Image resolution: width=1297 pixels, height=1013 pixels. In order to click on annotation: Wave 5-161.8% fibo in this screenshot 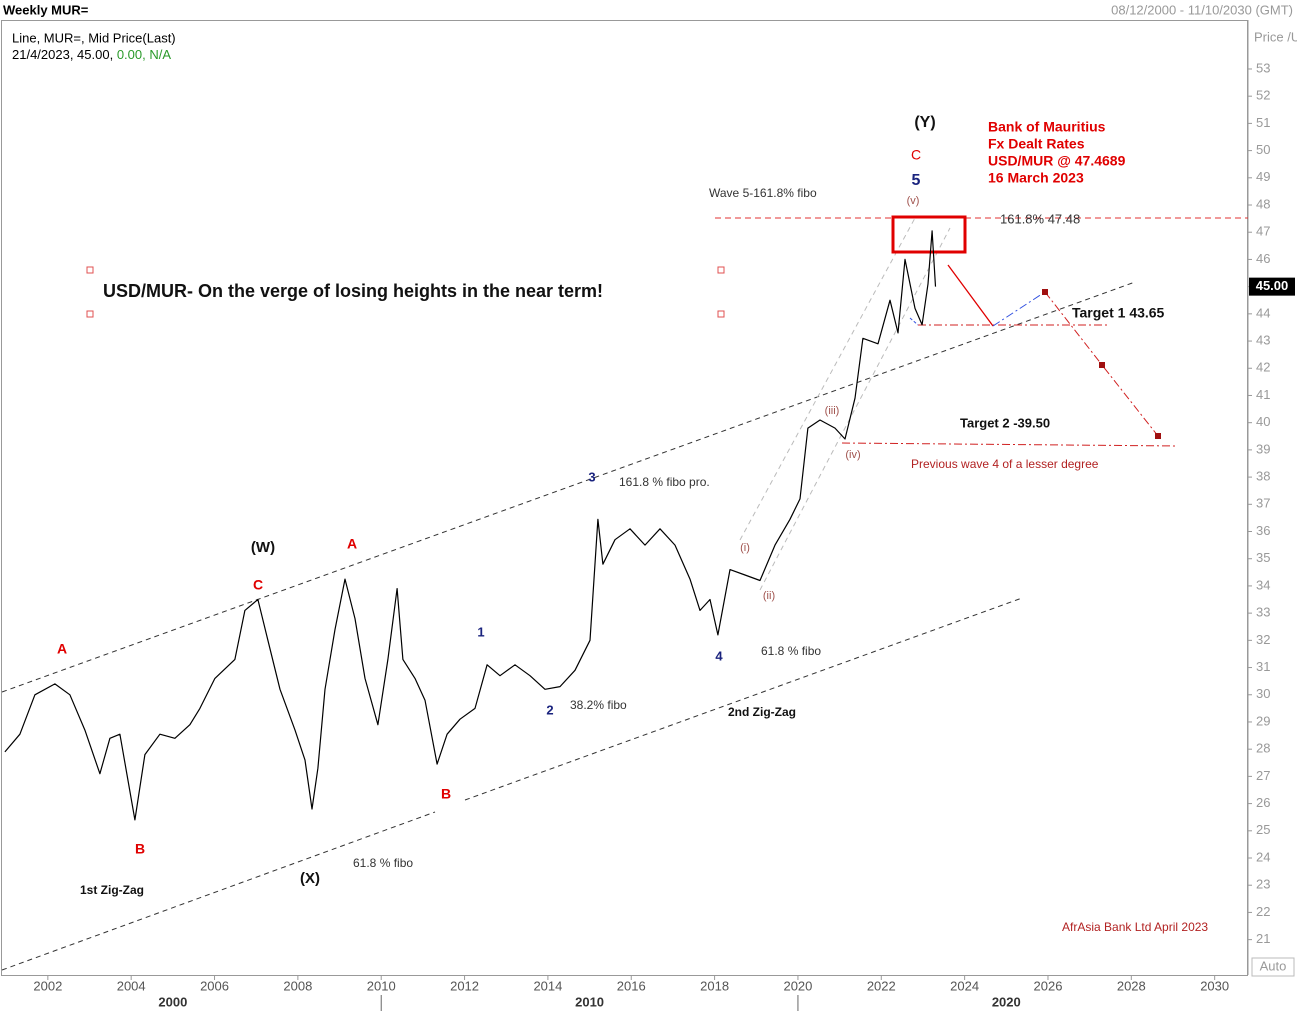, I will do `click(763, 193)`.